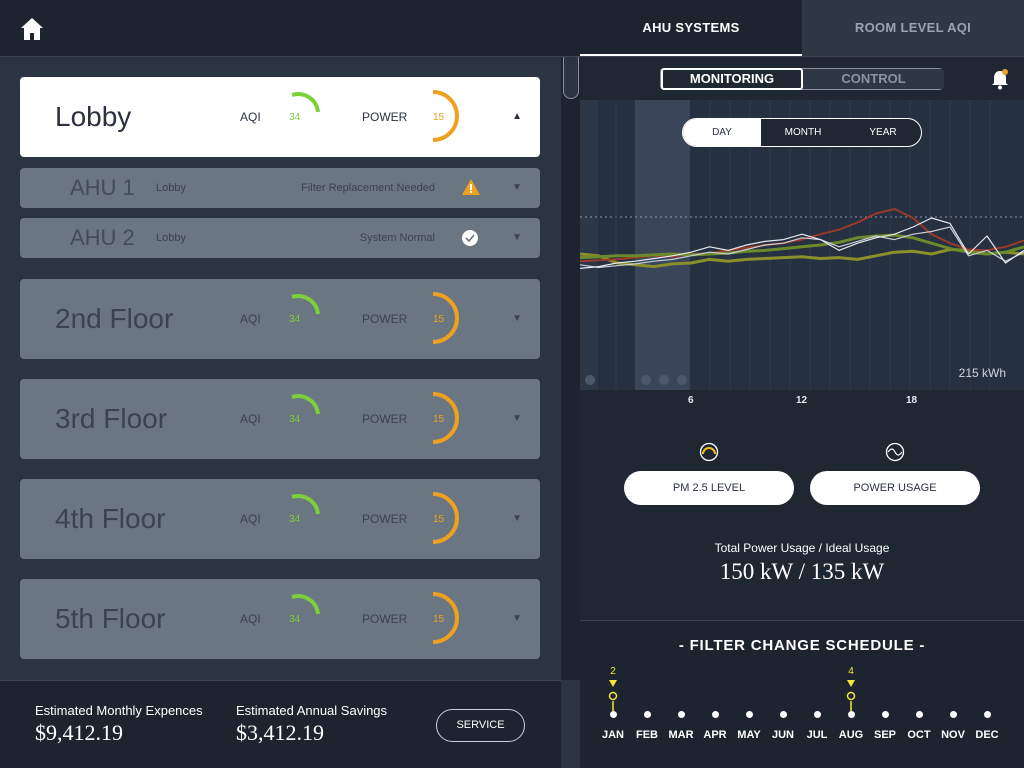  Describe the element at coordinates (884, 735) in the screenshot. I see `month-label: SEP` at that location.